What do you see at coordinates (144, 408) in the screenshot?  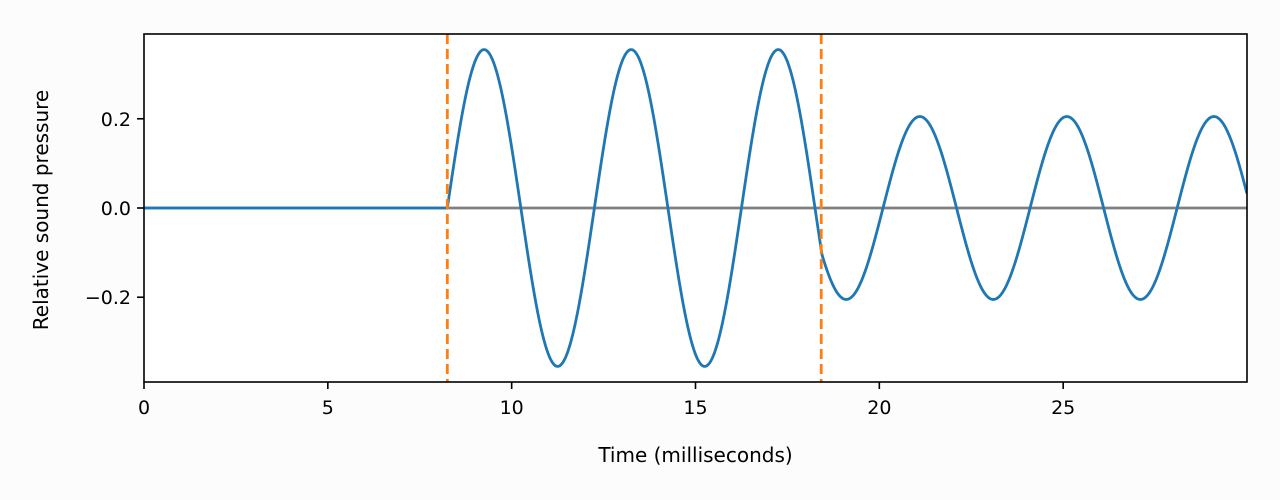 I see `x-tick-label: 0` at bounding box center [144, 408].